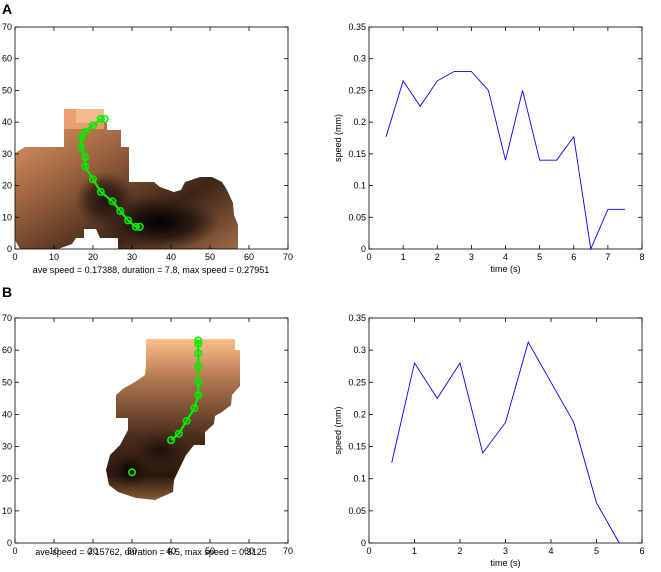 Image resolution: width=661 pixels, height=572 pixels. What do you see at coordinates (249, 257) in the screenshot?
I see `x-tick-label: 60` at bounding box center [249, 257].